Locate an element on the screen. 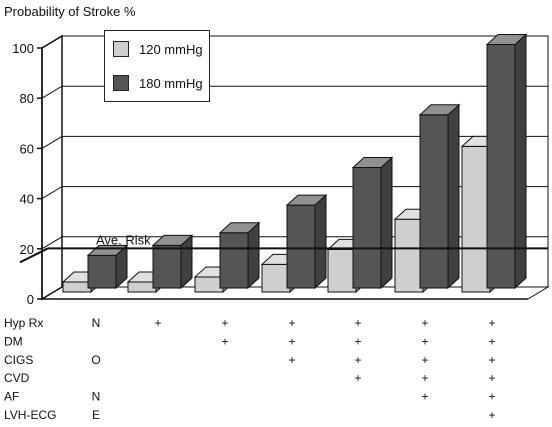  none-letter: E is located at coordinates (96, 415).